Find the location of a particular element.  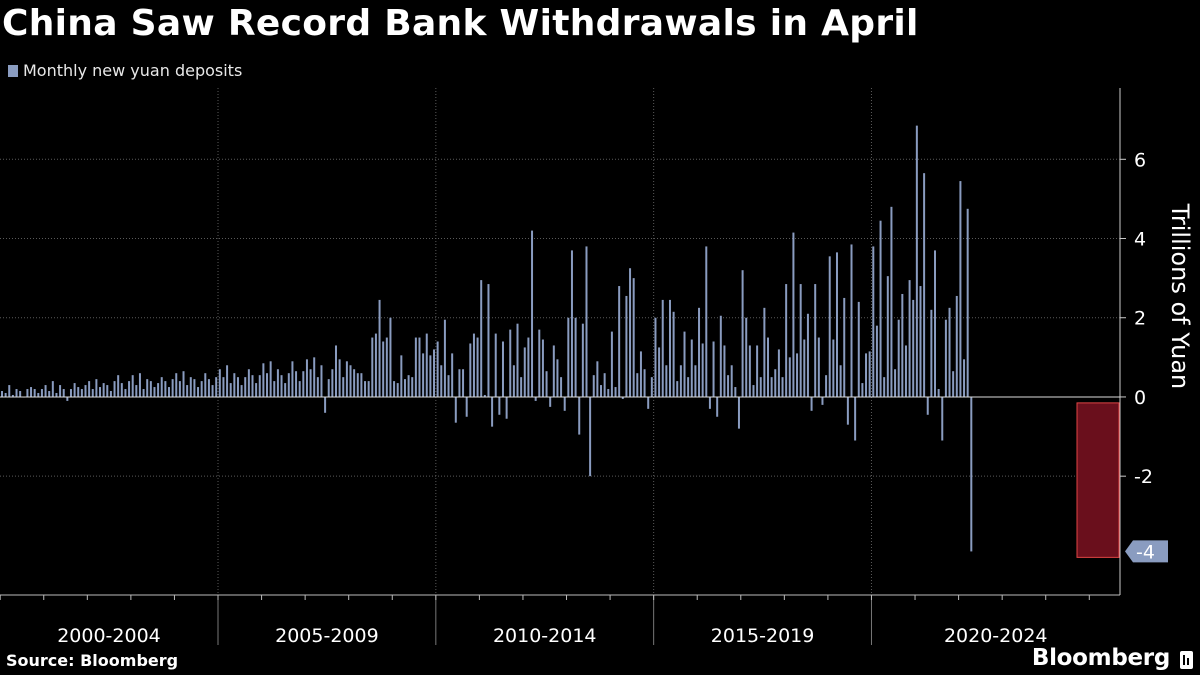

x-period-label: 2005-2009 is located at coordinates (327, 636).